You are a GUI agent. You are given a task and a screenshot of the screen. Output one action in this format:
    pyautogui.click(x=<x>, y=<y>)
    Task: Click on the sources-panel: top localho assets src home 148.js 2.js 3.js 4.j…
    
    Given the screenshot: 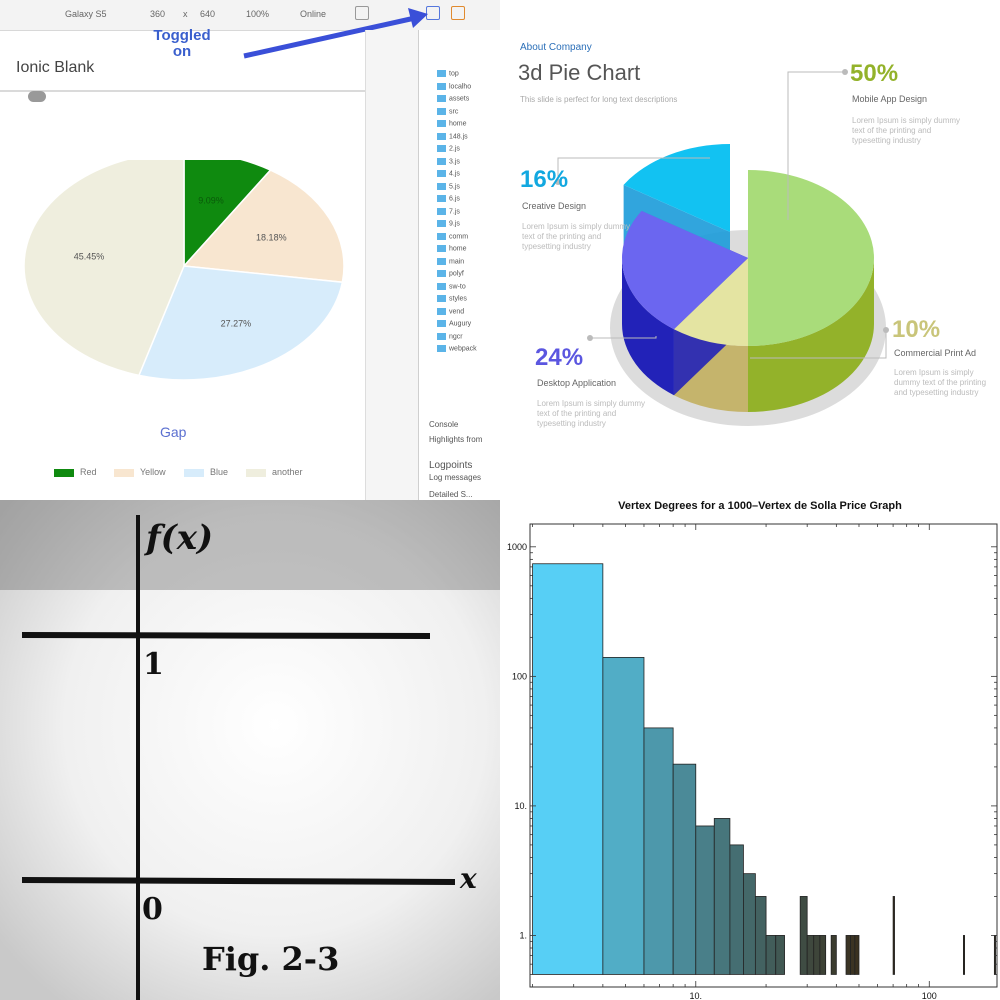 What is the action you would take?
    pyautogui.click(x=459, y=265)
    